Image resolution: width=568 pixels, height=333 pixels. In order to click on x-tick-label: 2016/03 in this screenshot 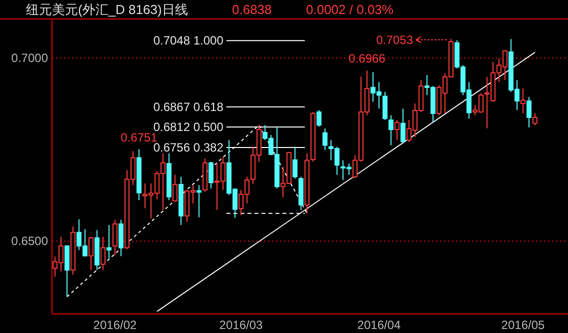, I will do `click(241, 325)`.